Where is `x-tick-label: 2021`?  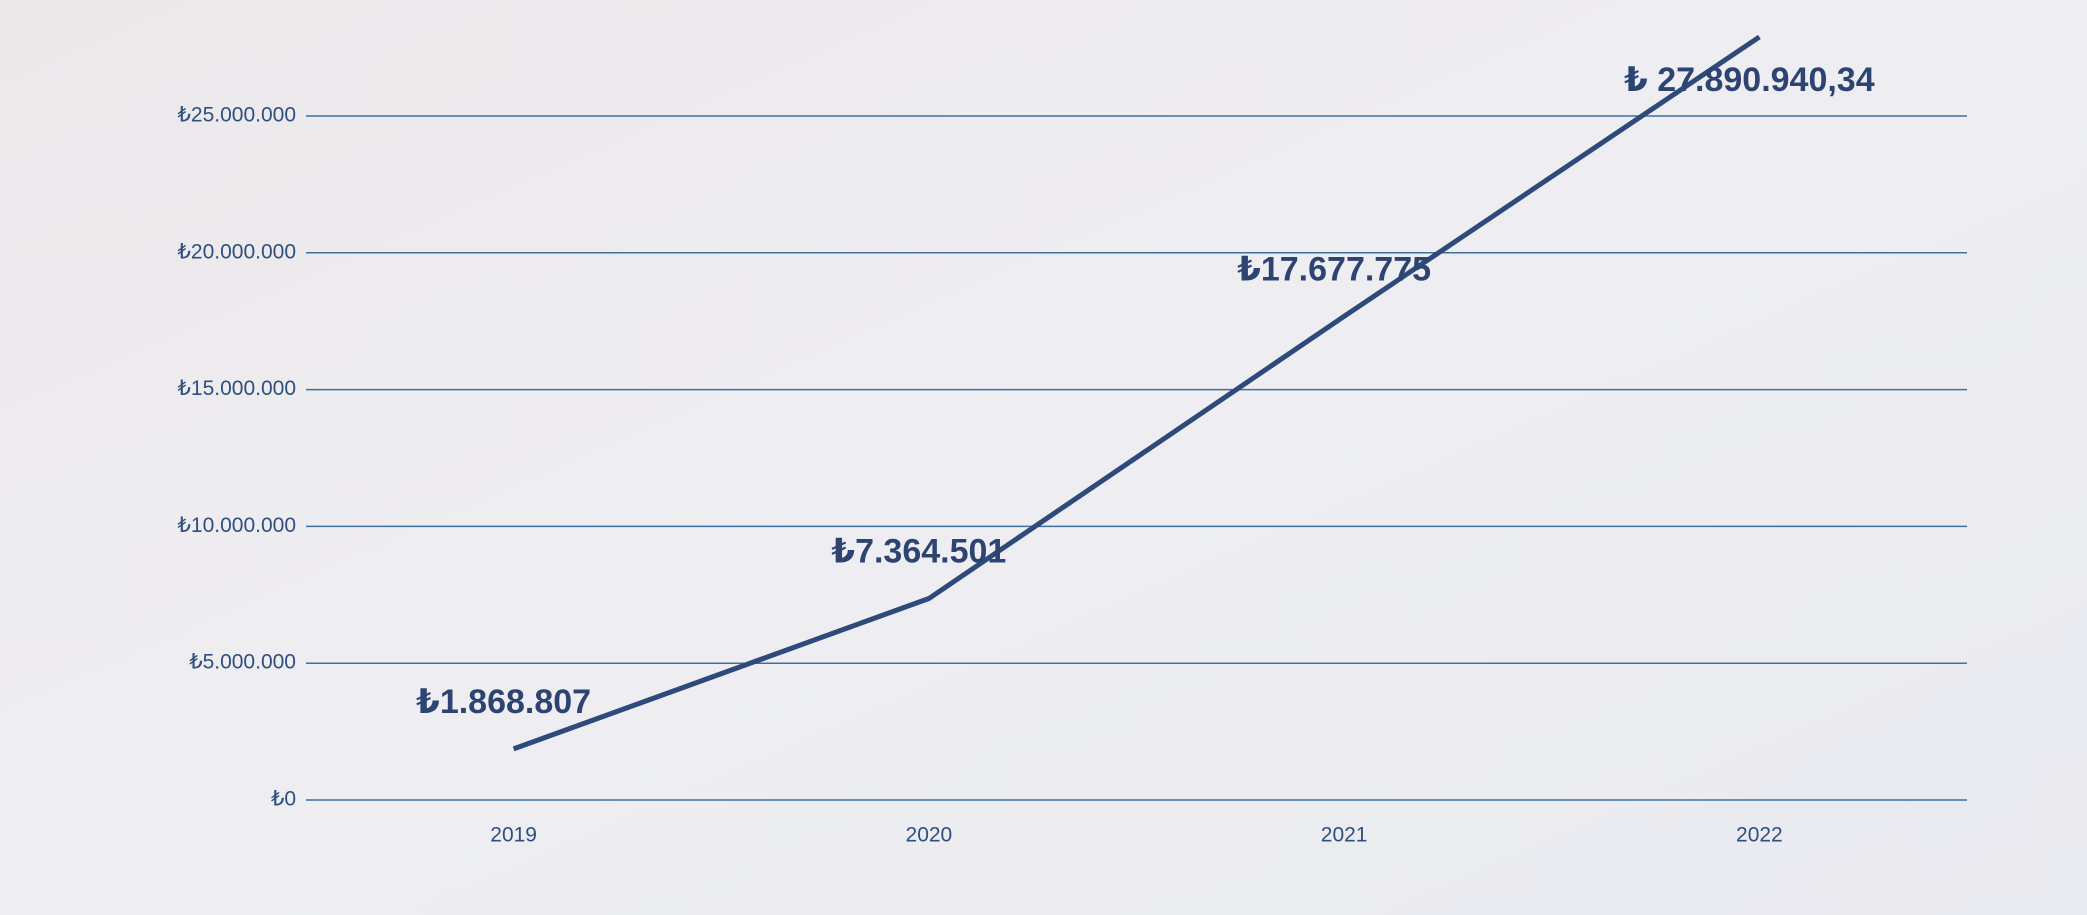
x-tick-label: 2021 is located at coordinates (1344, 835).